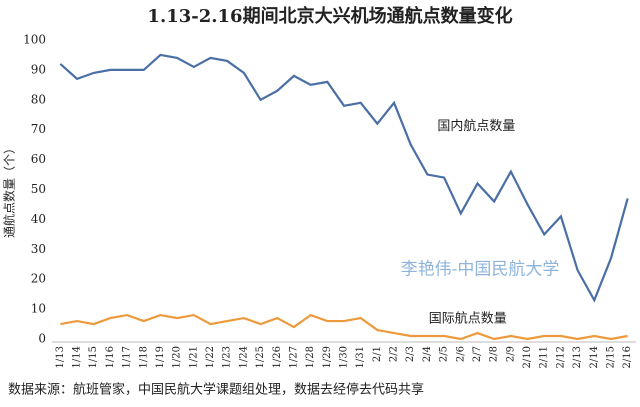 Image resolution: width=640 pixels, height=407 pixels. Describe the element at coordinates (227, 357) in the screenshot. I see `x-tick-label: 1/23` at that location.